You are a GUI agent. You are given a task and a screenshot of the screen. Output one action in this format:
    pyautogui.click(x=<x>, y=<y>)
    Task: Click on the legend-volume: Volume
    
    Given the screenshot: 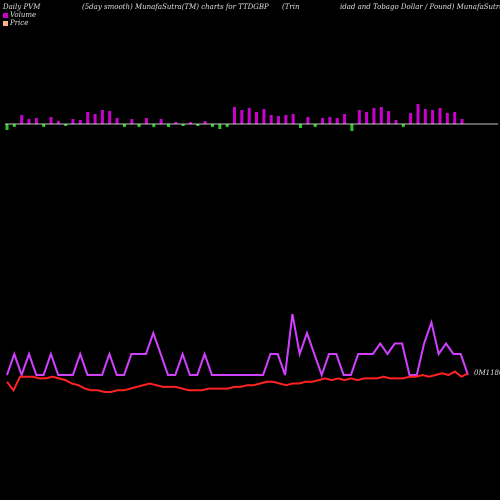 What is the action you would take?
    pyautogui.click(x=19, y=15)
    